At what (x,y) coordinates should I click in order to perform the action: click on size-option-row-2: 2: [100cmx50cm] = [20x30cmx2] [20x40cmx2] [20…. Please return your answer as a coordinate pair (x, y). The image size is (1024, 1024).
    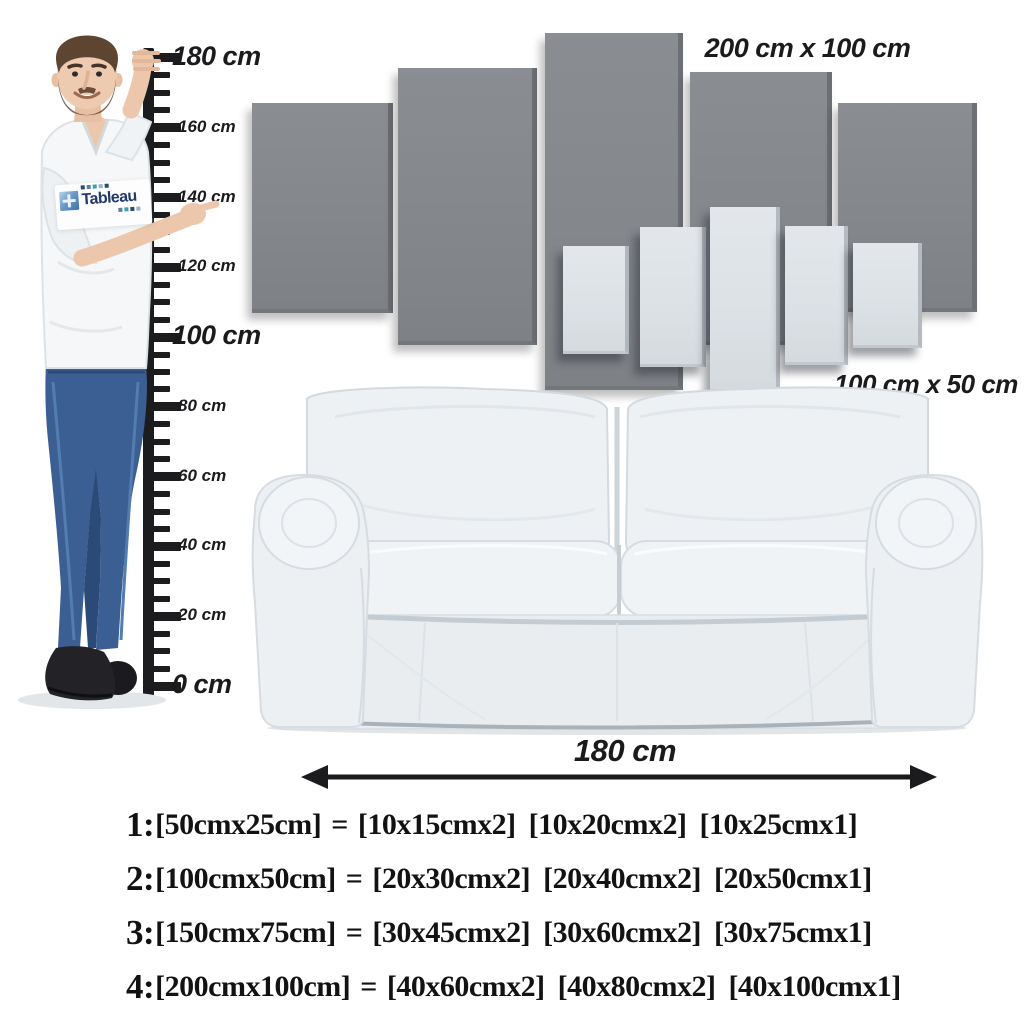
    Looking at the image, I should click on (499, 878).